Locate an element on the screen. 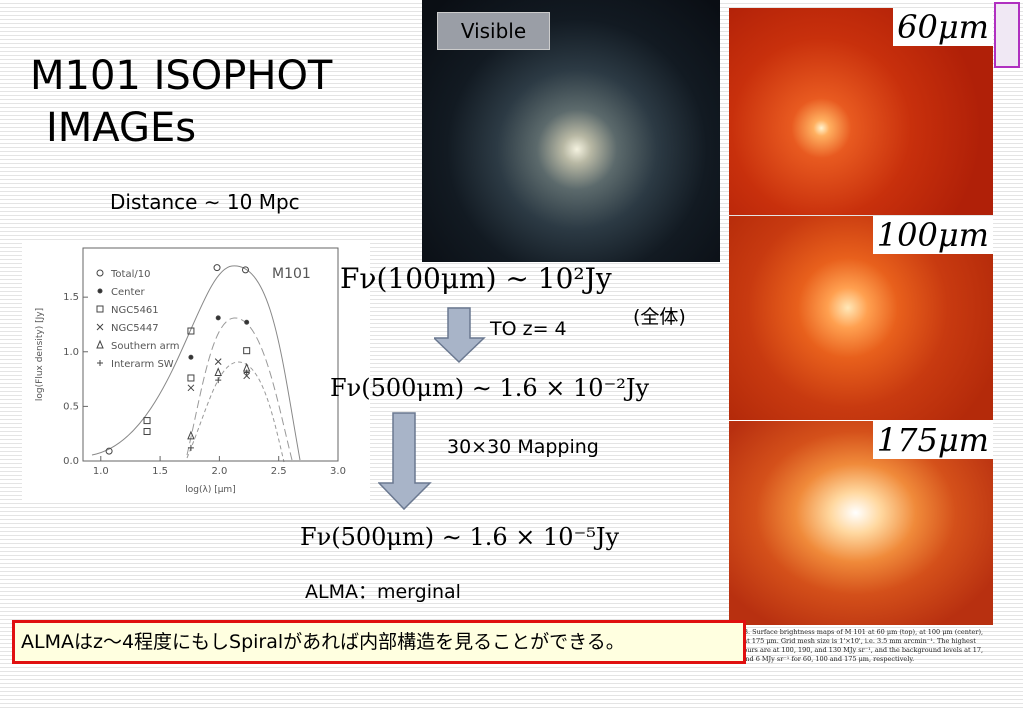 The height and width of the screenshot is (708, 1023). map-100: 100μm is located at coordinates (861, 318).